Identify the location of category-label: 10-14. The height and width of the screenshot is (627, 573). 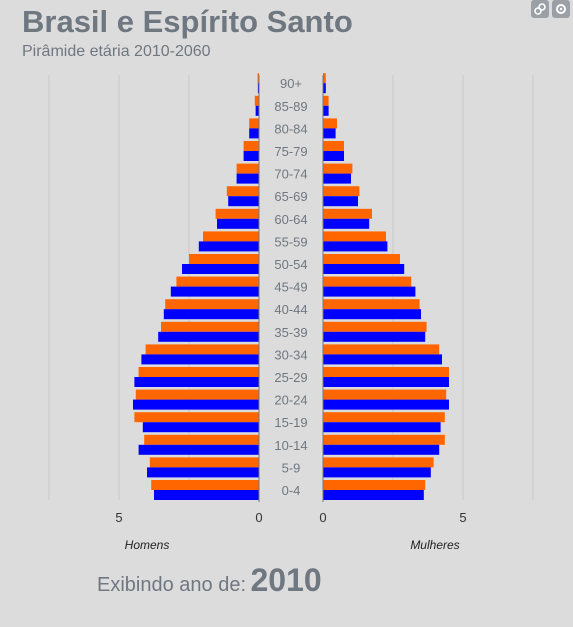
(290, 445).